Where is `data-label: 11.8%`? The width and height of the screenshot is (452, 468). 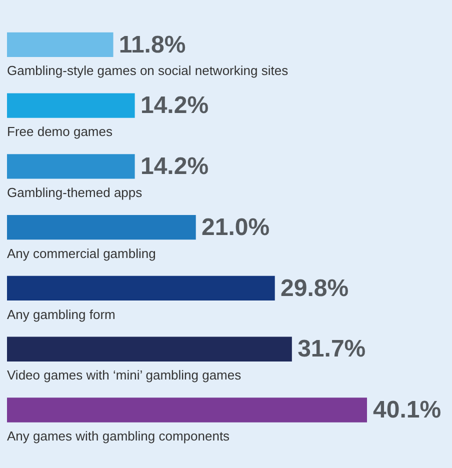
data-label: 11.8% is located at coordinates (152, 44).